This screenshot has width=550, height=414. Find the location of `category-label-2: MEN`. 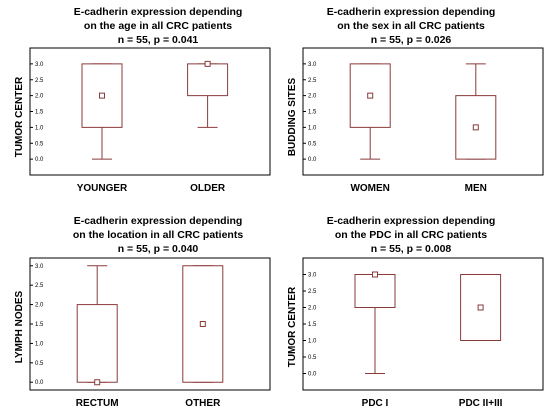

category-label-2: MEN is located at coordinates (476, 188).